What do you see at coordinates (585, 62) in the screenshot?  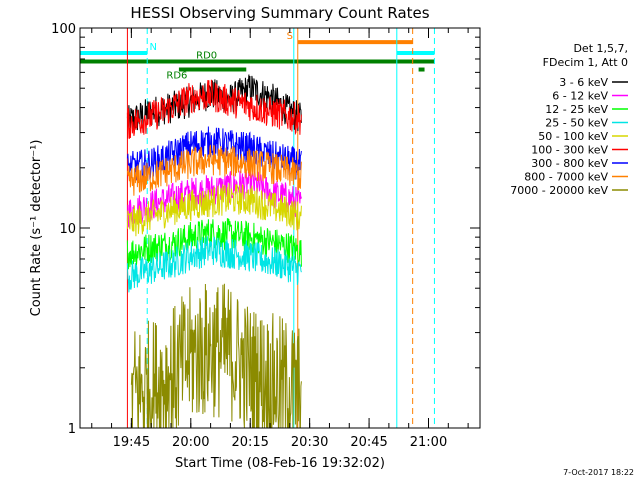 I see `legend-header: FDecim 1, Att 0` at bounding box center [585, 62].